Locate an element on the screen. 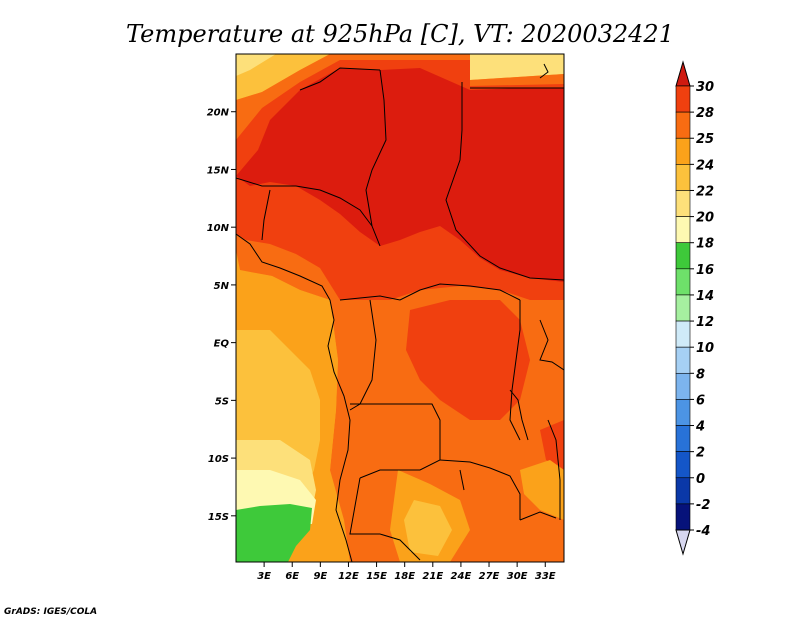  colorbar-bottom-arrow is located at coordinates (683, 542).